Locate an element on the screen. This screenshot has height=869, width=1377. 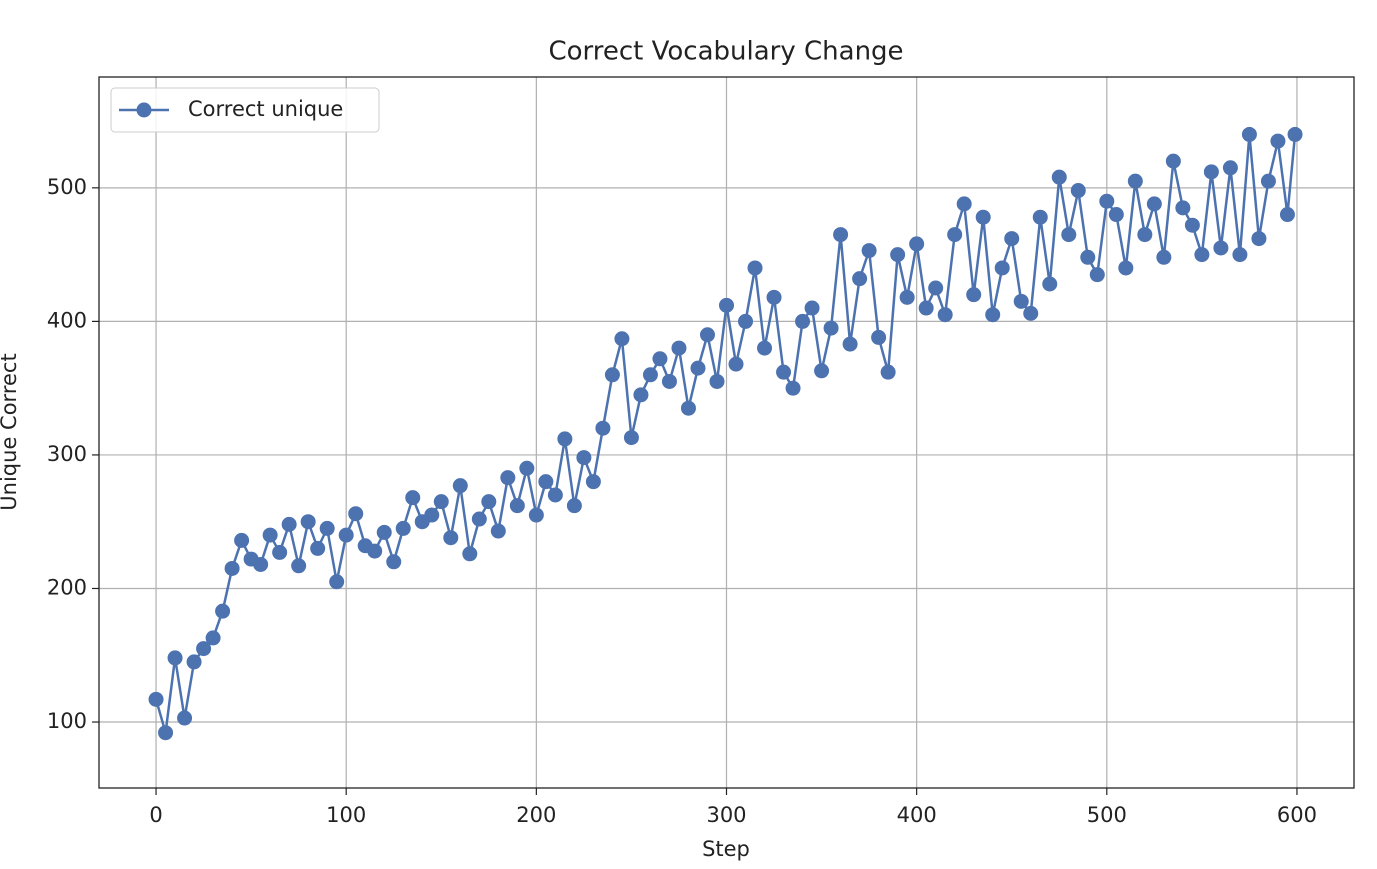
legend-label: Correct unique is located at coordinates (265, 109).